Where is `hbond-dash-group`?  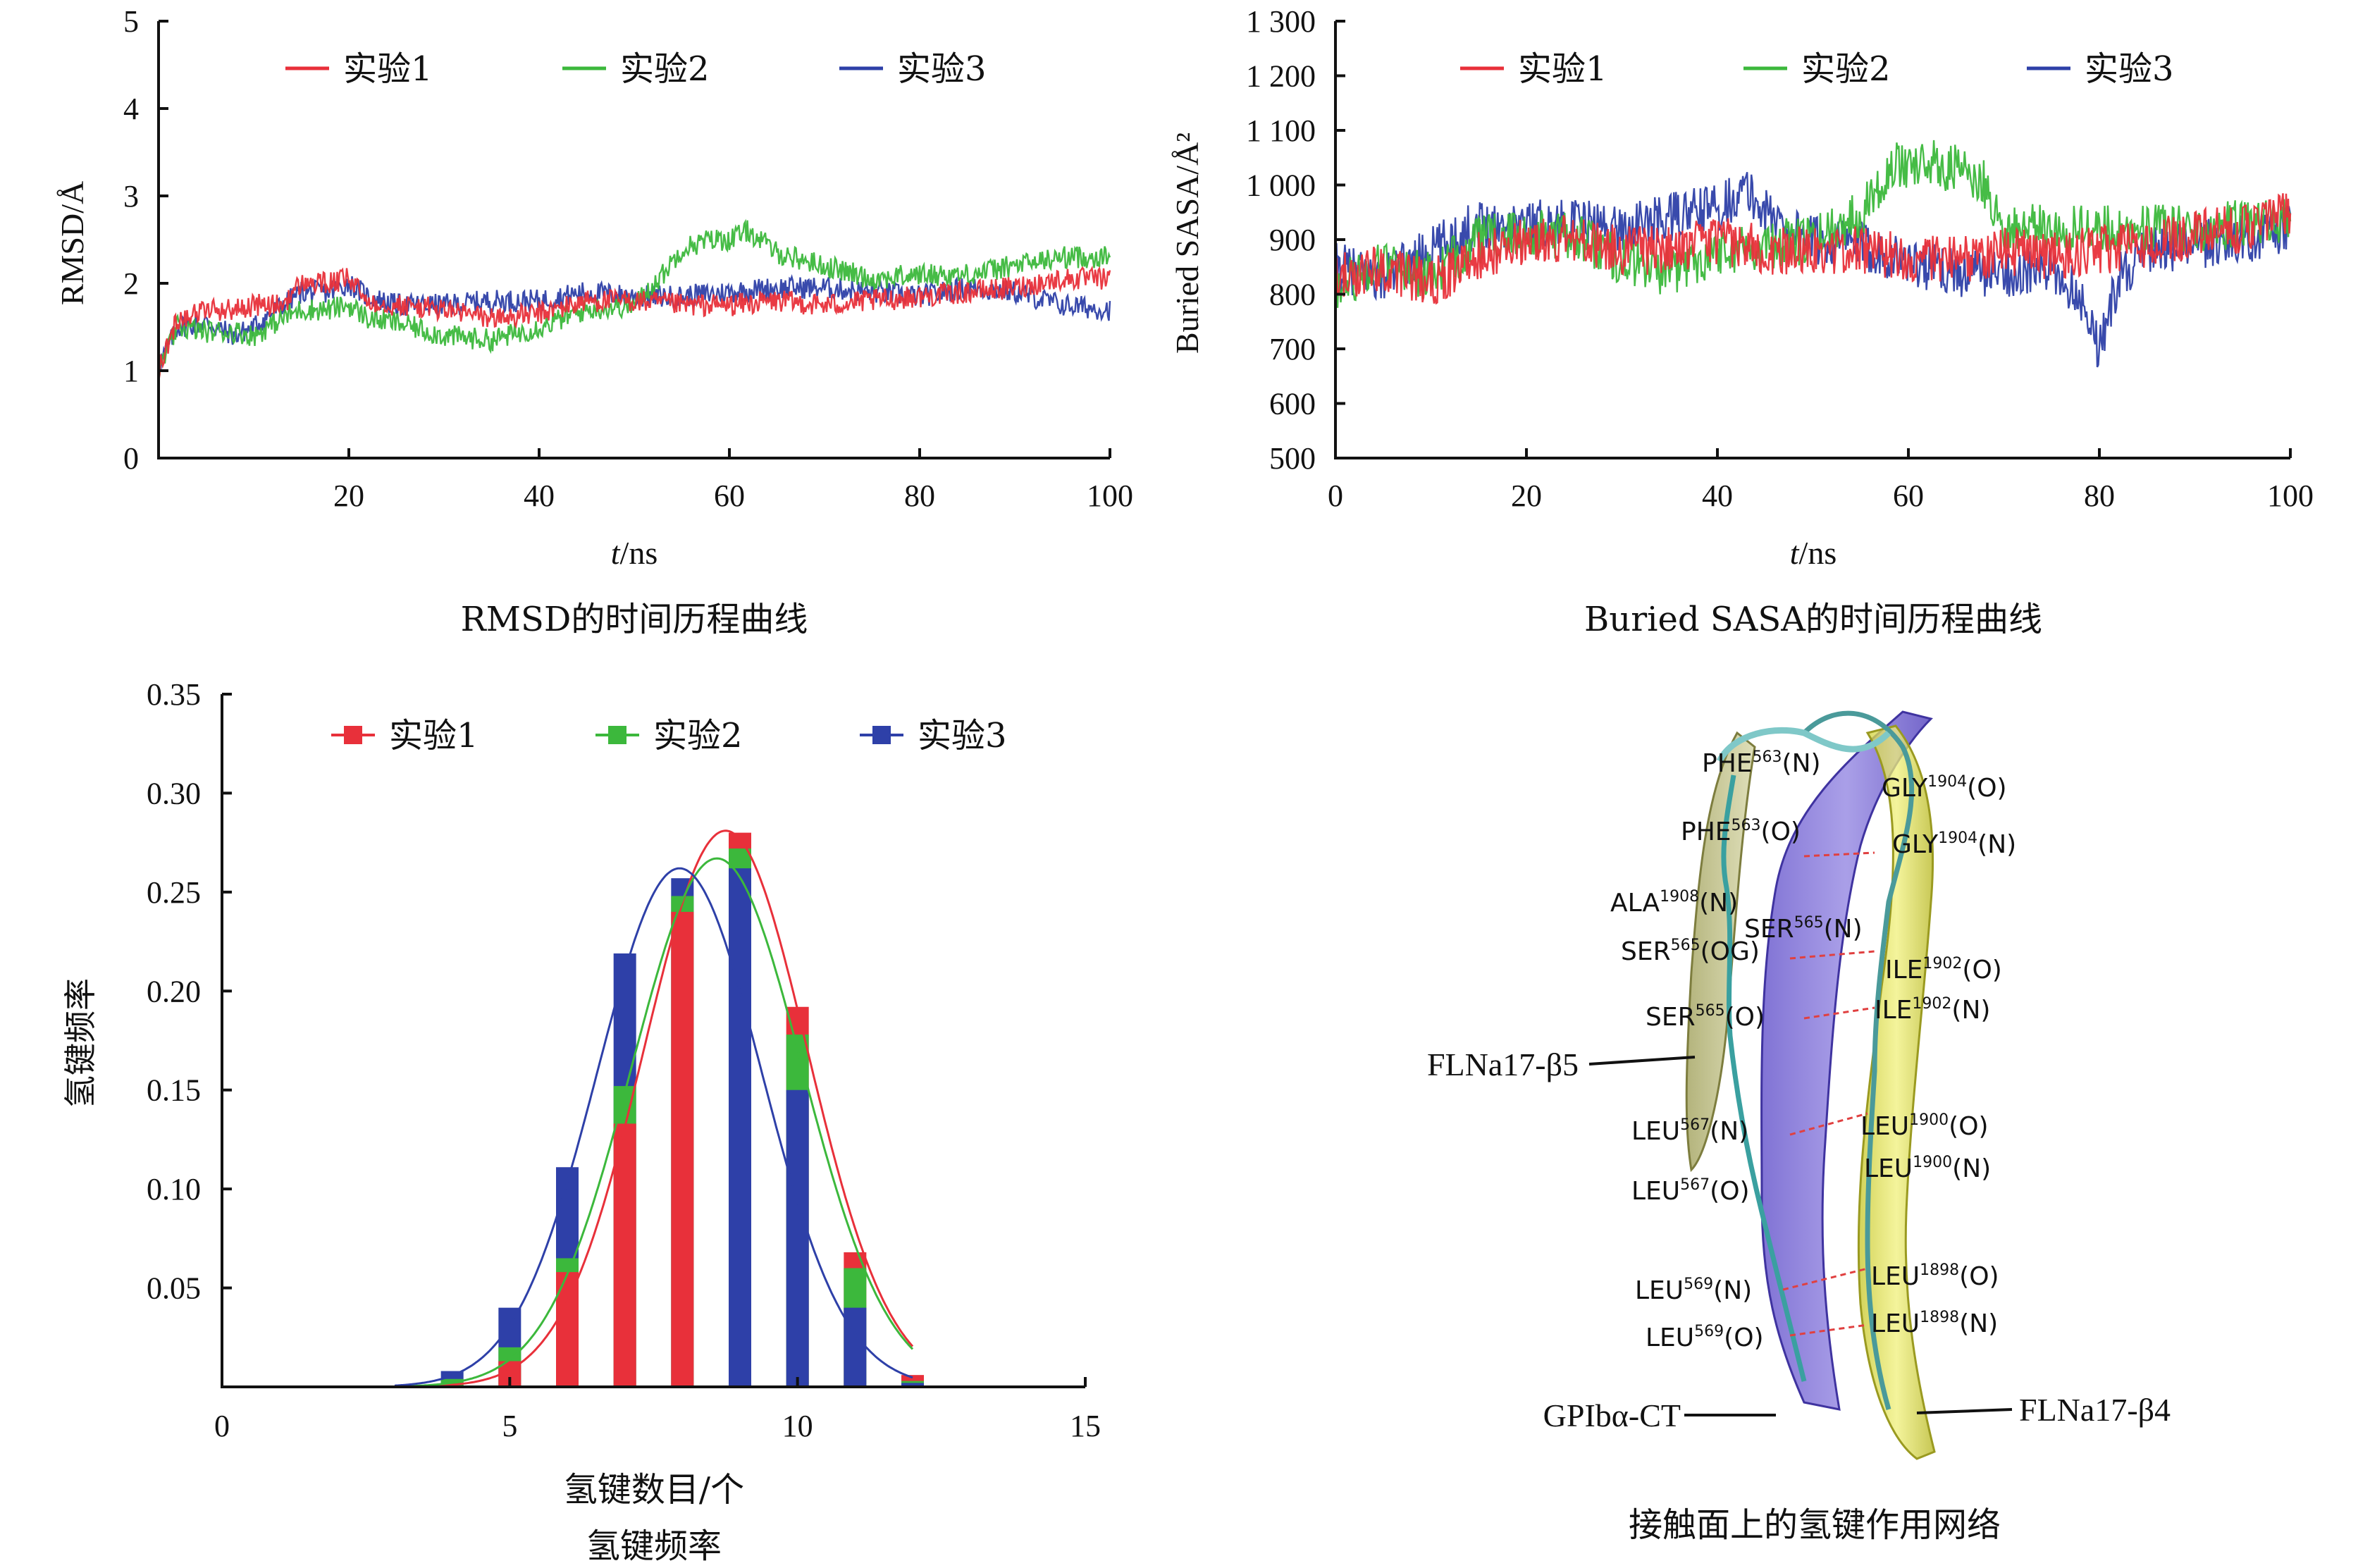
hbond-dash-group is located at coordinates (1828, 1094).